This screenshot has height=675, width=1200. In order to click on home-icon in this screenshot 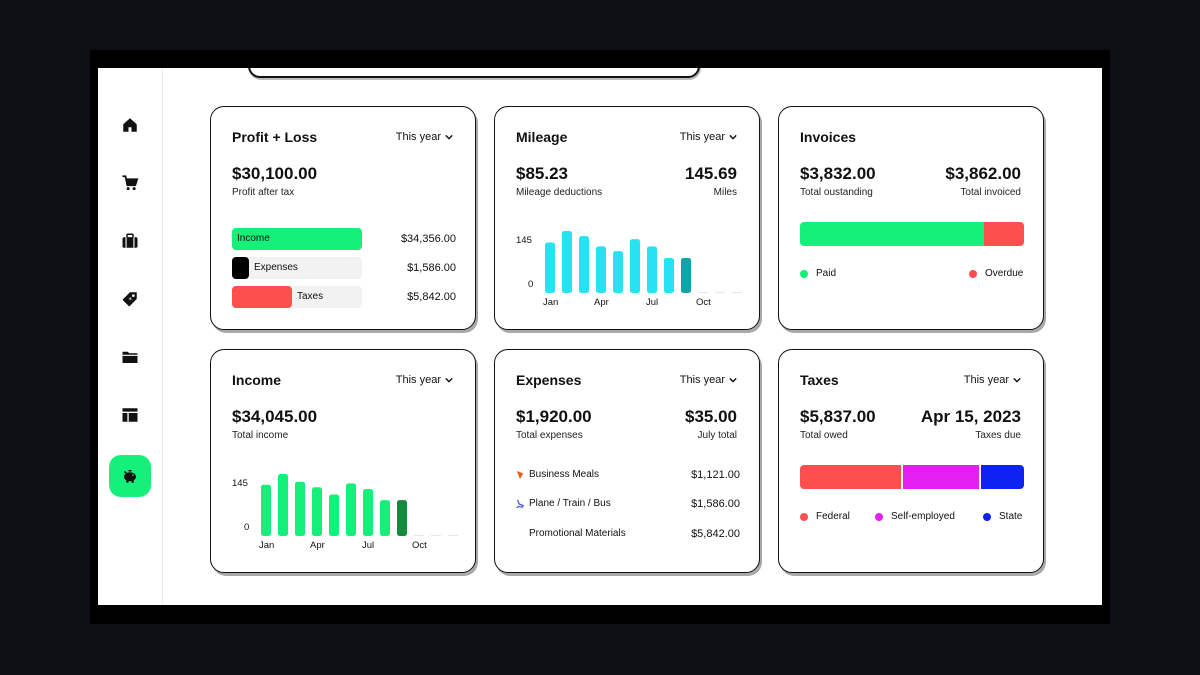, I will do `click(130, 125)`.